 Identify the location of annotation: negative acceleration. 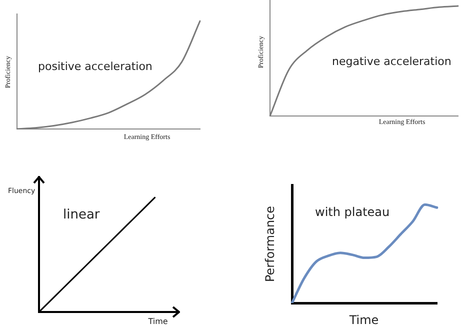
(392, 61).